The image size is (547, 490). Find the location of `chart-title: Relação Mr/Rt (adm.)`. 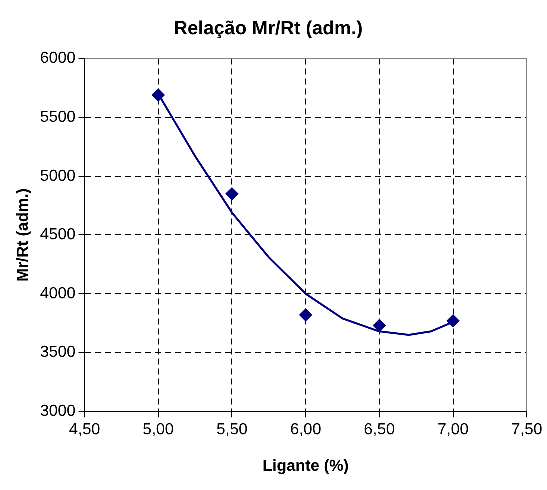

chart-title: Relação Mr/Rt (adm.) is located at coordinates (268, 29).